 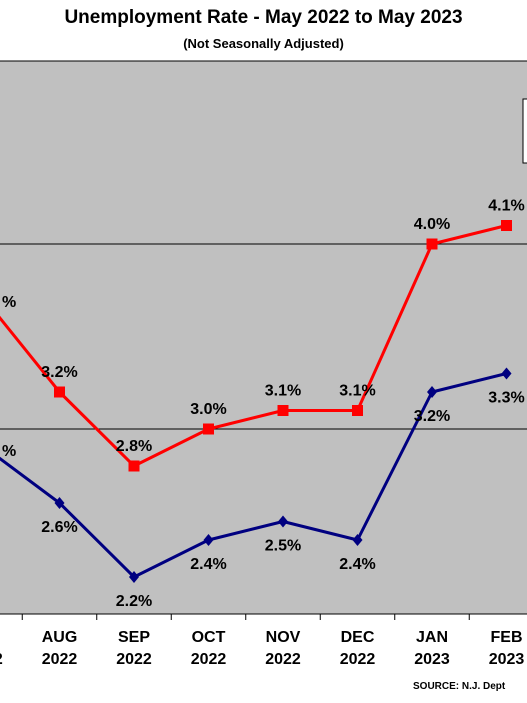 What do you see at coordinates (506, 398) in the screenshot?
I see `data-label: 3.3%` at bounding box center [506, 398].